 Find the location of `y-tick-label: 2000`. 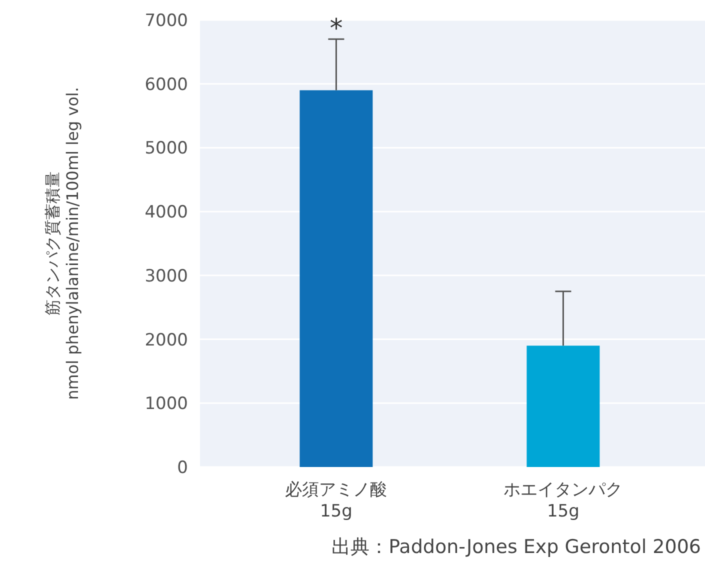

y-tick-label: 2000 is located at coordinates (166, 340).